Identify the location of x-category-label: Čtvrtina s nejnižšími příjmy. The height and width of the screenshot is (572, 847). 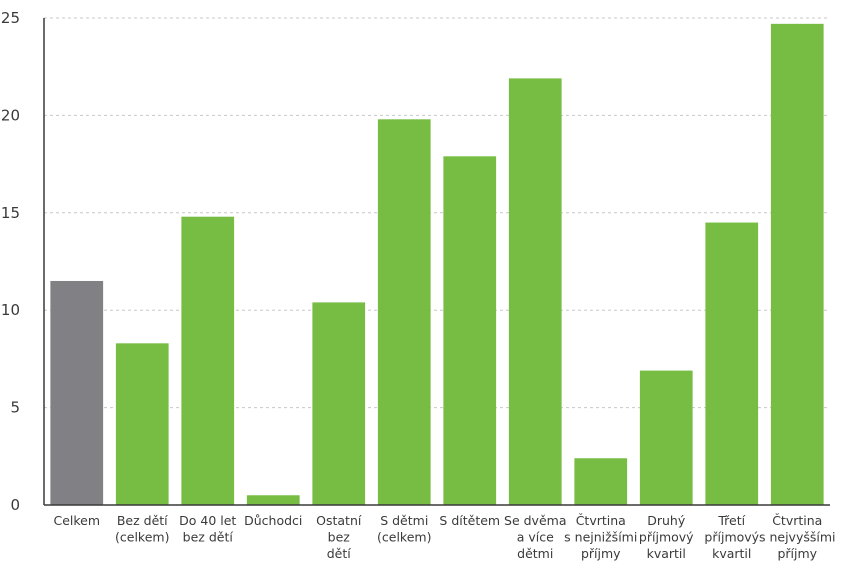
(600, 537).